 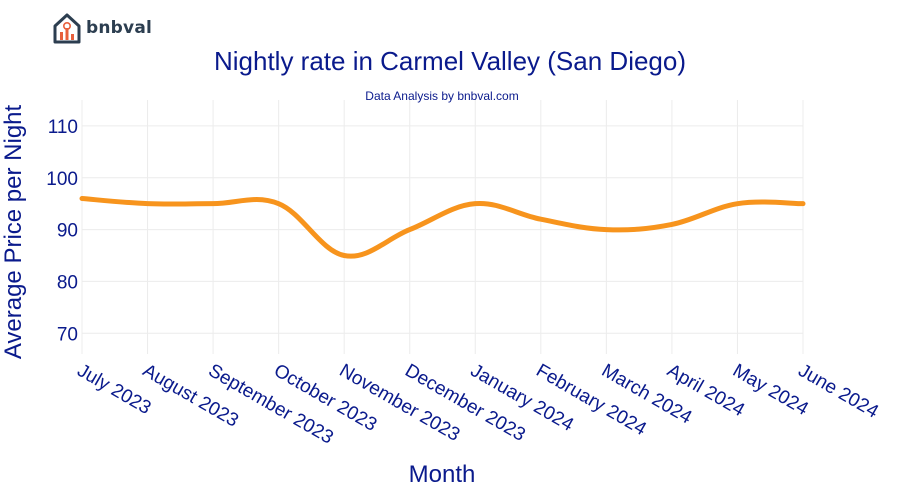 What do you see at coordinates (67, 334) in the screenshot?
I see `y-tick-label: 70` at bounding box center [67, 334].